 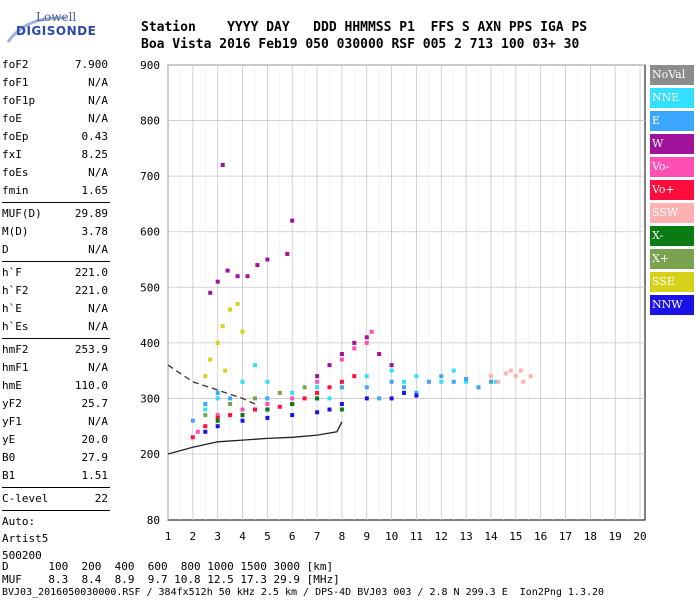 I want to click on x-tick-label: 8, so click(x=342, y=536).